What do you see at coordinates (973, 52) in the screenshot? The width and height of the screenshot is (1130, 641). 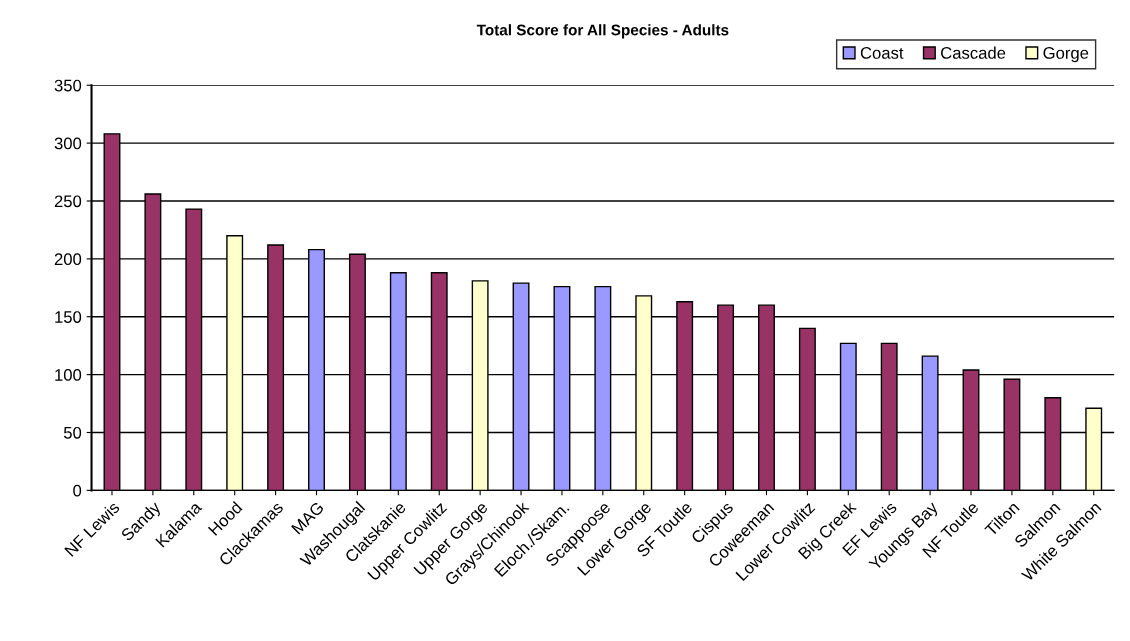 I see `legend-label: Cascade` at bounding box center [973, 52].